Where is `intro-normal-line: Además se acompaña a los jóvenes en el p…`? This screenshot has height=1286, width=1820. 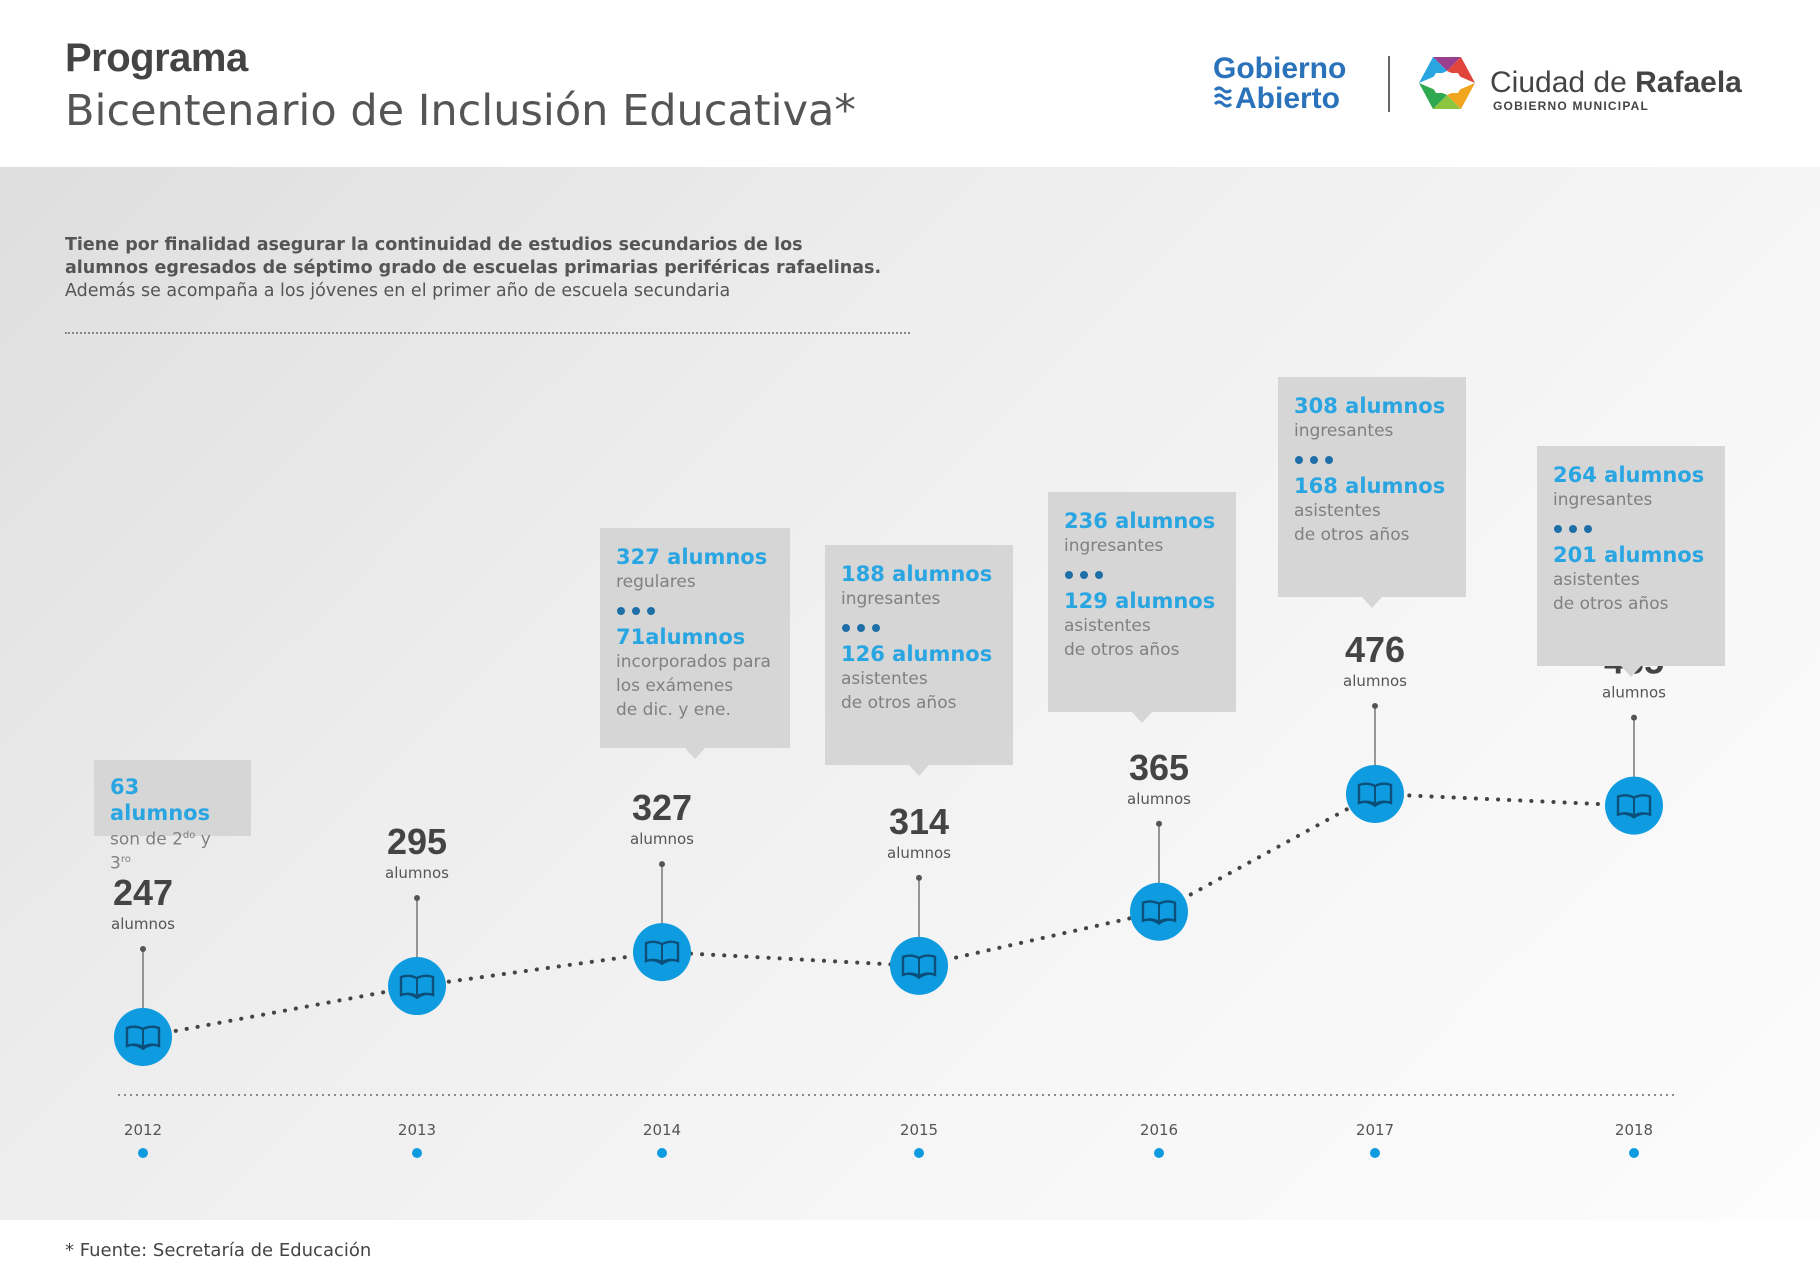
intro-normal-line: Además se acompaña a los jóvenes en el p… is located at coordinates (398, 291).